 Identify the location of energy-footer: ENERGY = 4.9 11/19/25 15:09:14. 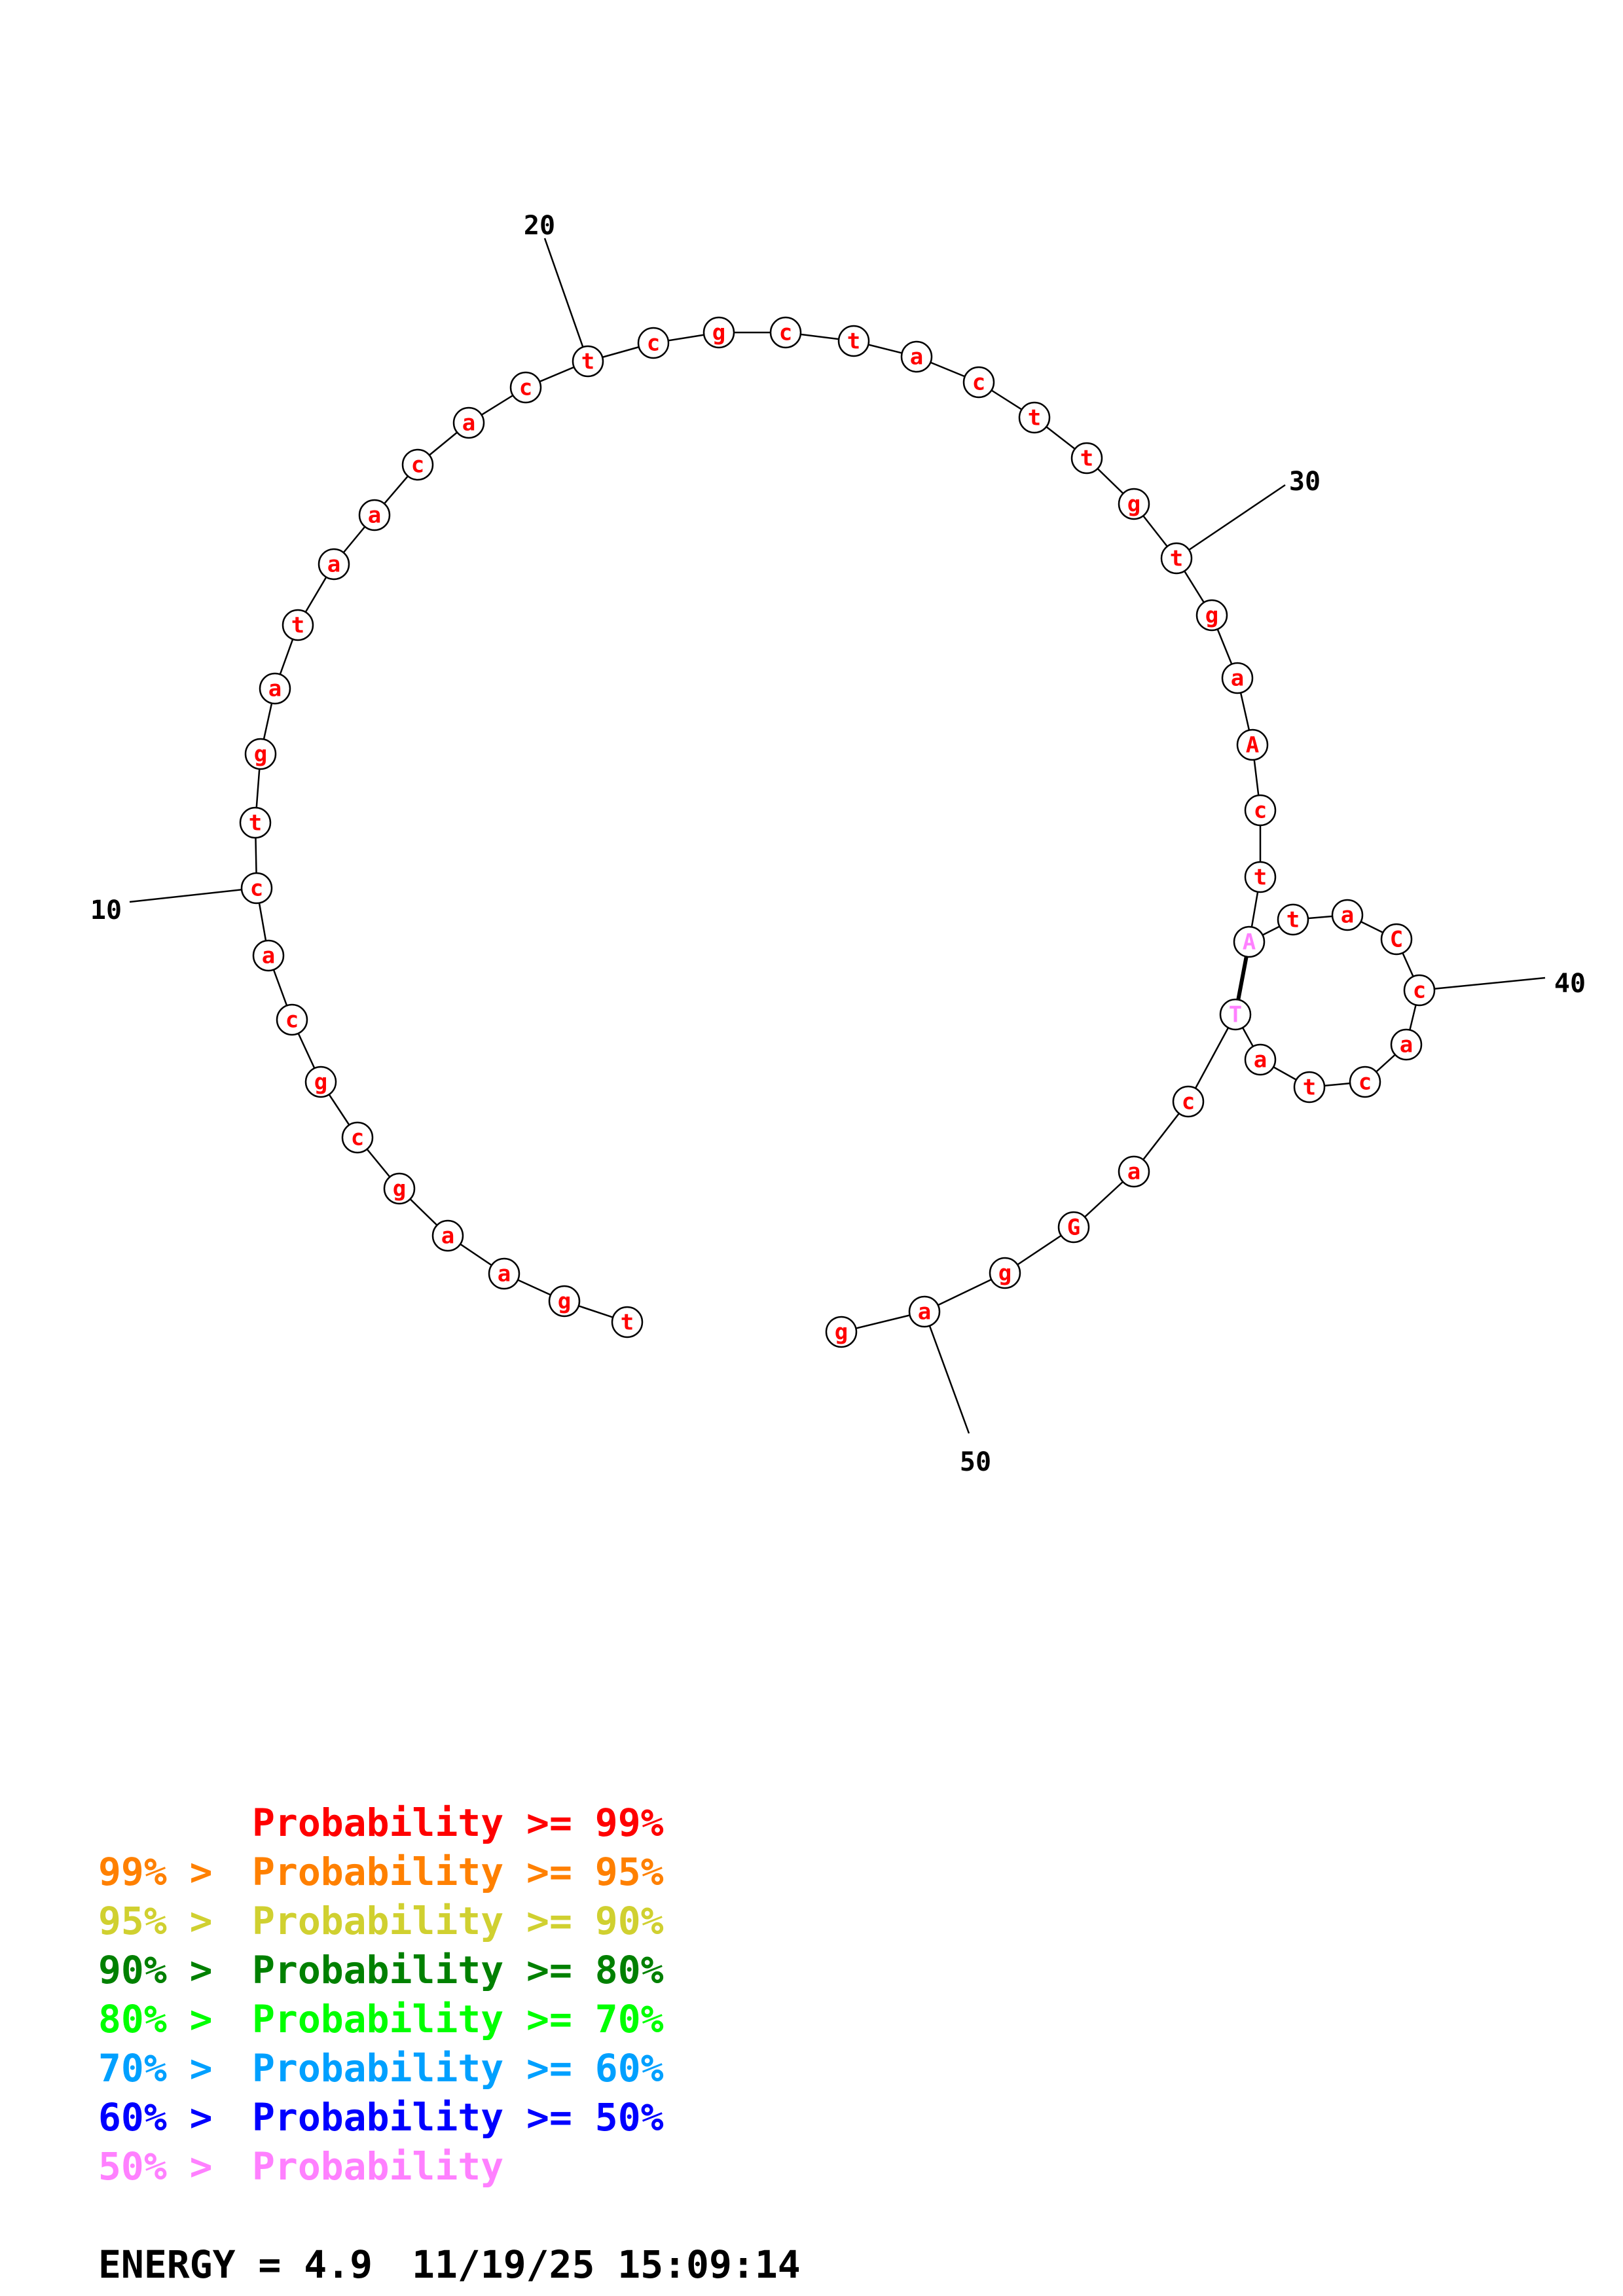
(449, 2264).